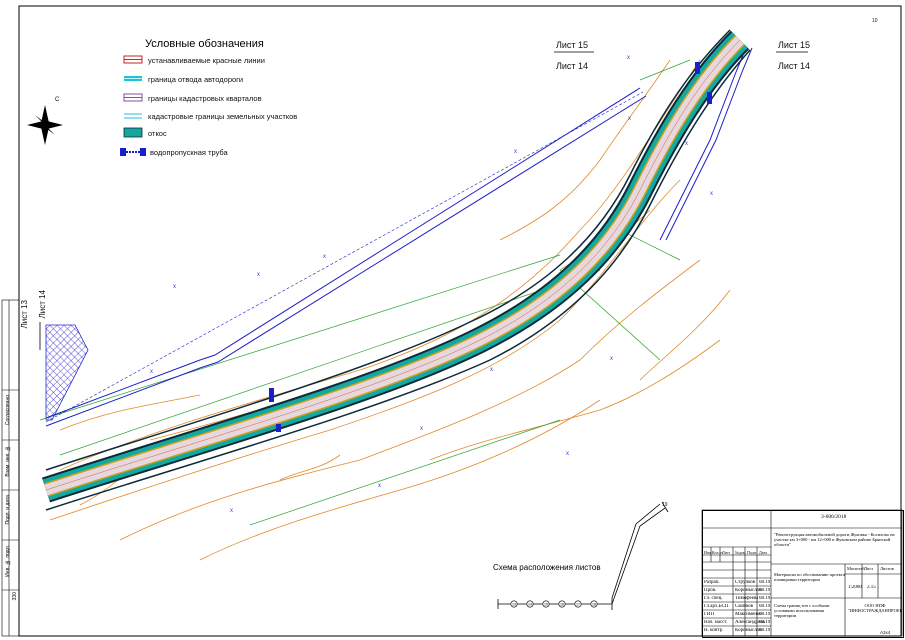 Image resolution: width=905 pixels, height=640 pixels. I want to click on legend-label: кадастровые границы земельных участков, so click(223, 116).